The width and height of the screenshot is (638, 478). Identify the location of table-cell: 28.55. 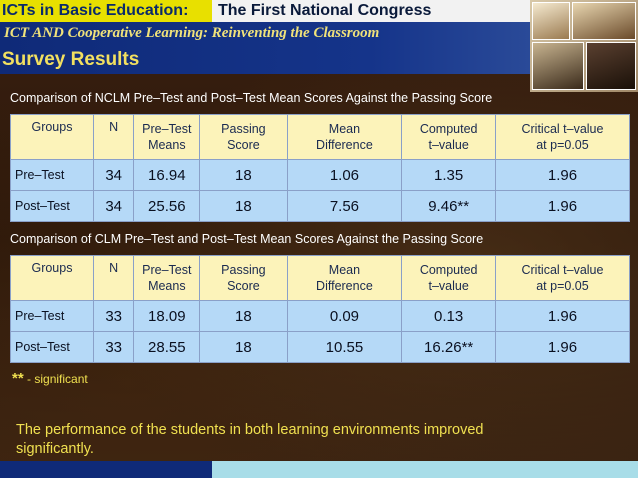
(167, 347).